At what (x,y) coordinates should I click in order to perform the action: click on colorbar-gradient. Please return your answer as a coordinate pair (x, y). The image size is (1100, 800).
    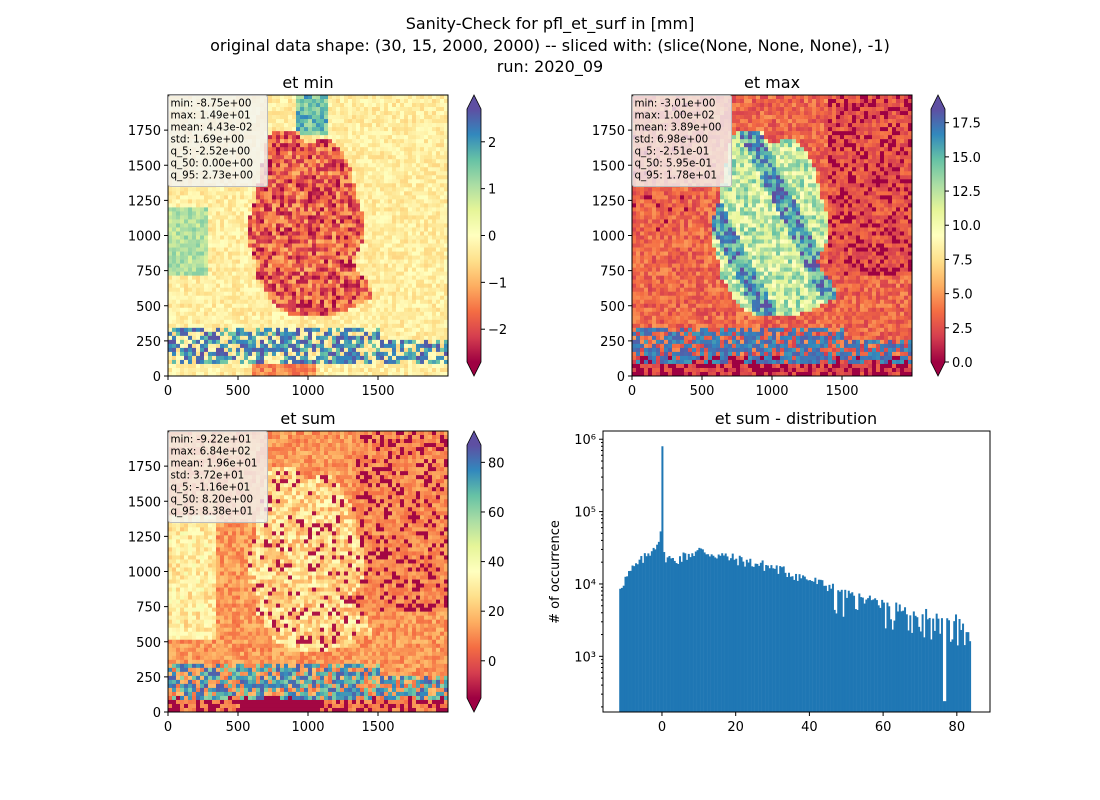
    Looking at the image, I should click on (474, 235).